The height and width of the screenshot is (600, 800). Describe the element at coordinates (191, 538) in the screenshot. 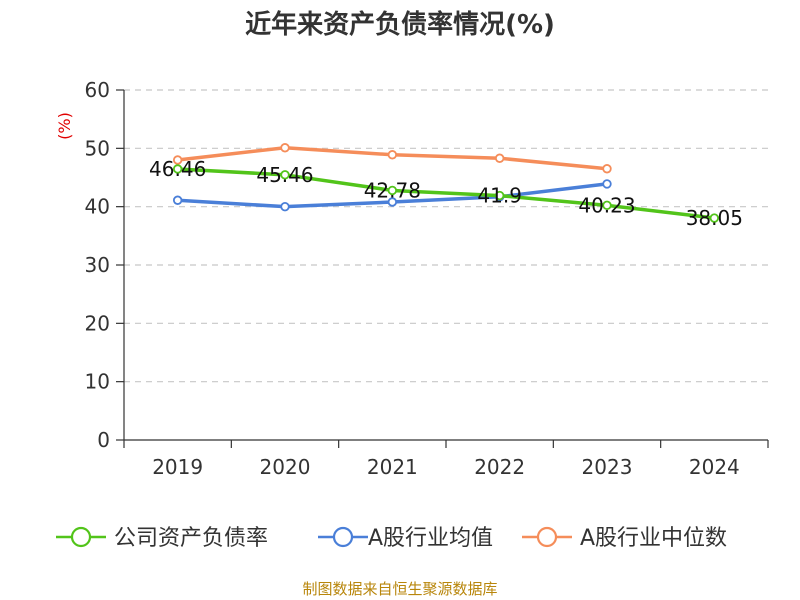

I see `legend-label: 公司资产负债率` at that location.